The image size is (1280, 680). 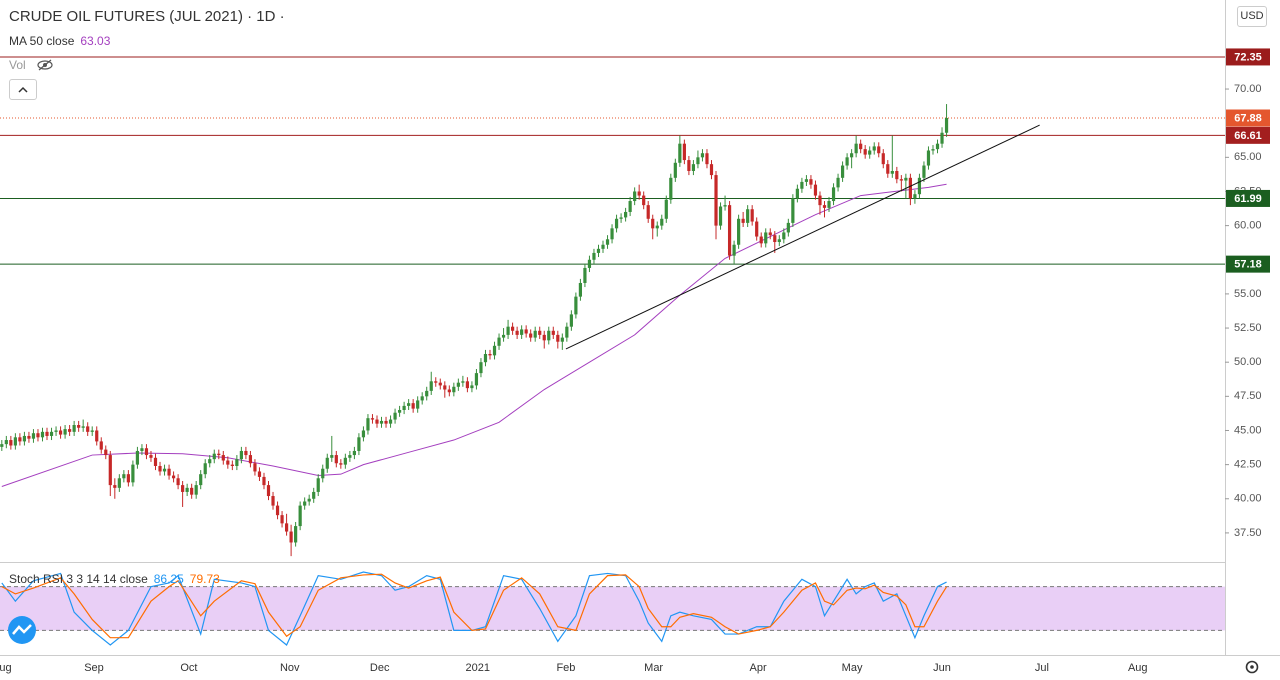 I want to click on logo-mark, so click(x=22, y=629).